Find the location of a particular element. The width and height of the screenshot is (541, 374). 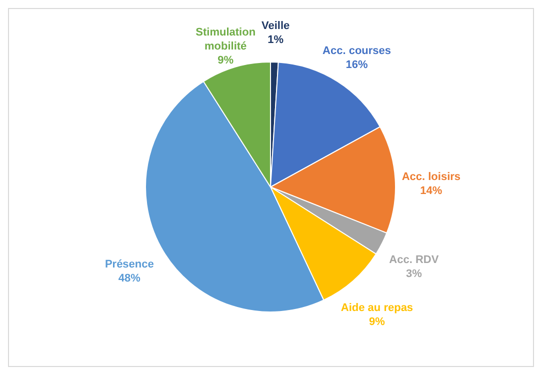

data-label: 14% is located at coordinates (431, 190).